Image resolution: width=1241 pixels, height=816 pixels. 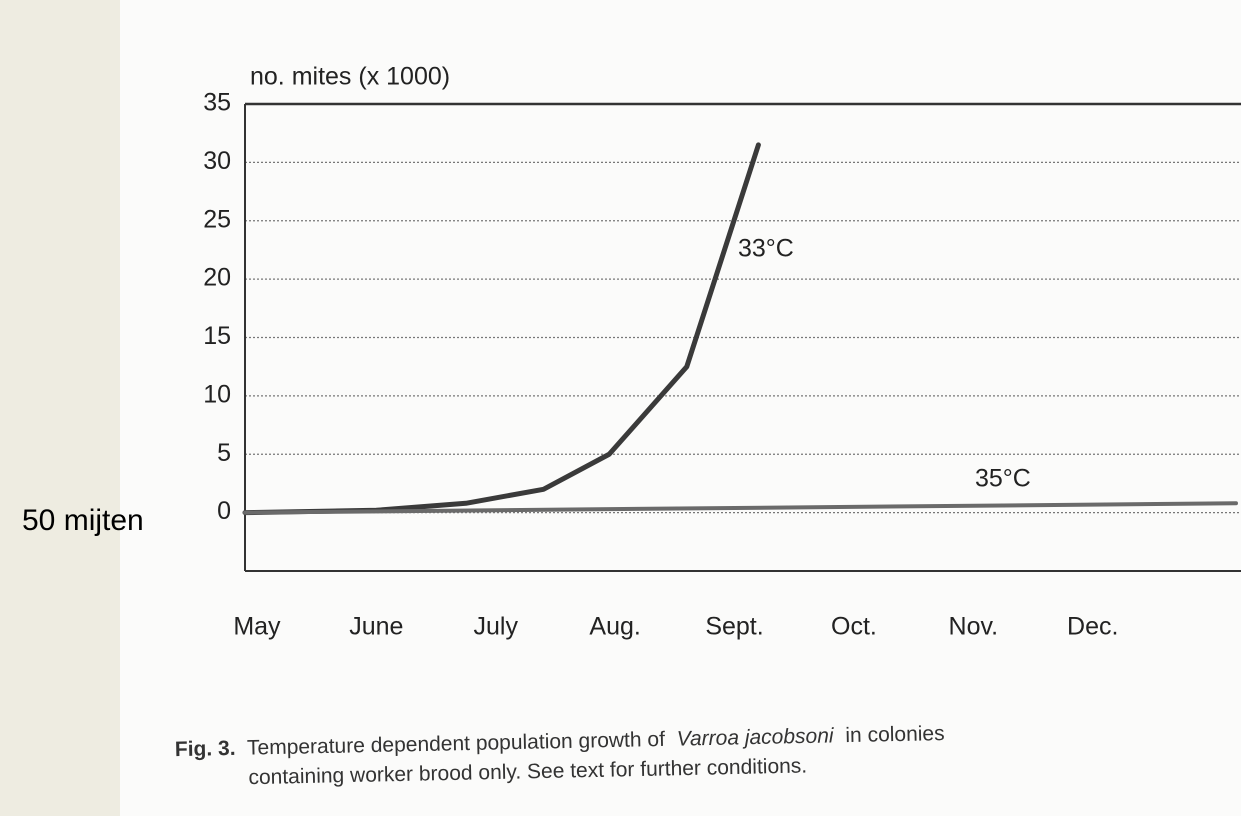 I want to click on y-tick-label: 20, so click(x=217, y=278).